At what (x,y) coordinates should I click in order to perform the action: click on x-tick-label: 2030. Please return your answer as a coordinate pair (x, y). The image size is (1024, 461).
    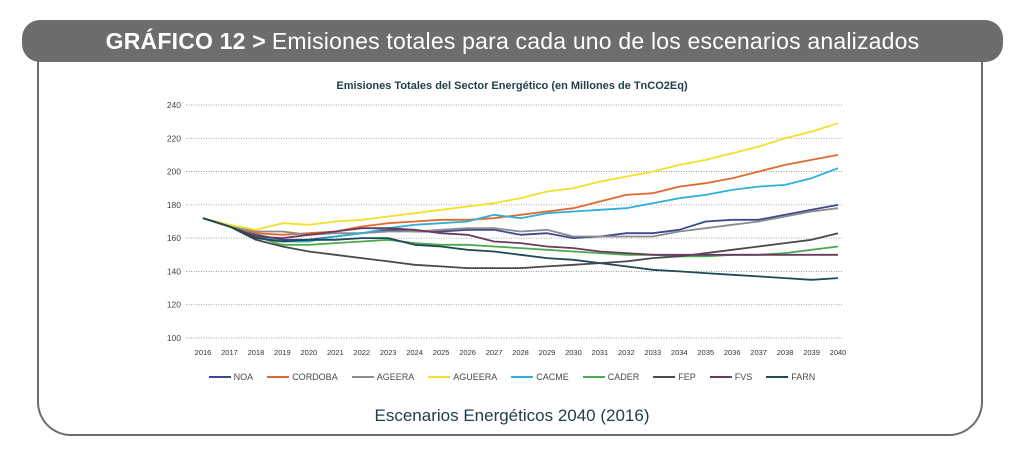
    Looking at the image, I should click on (573, 352).